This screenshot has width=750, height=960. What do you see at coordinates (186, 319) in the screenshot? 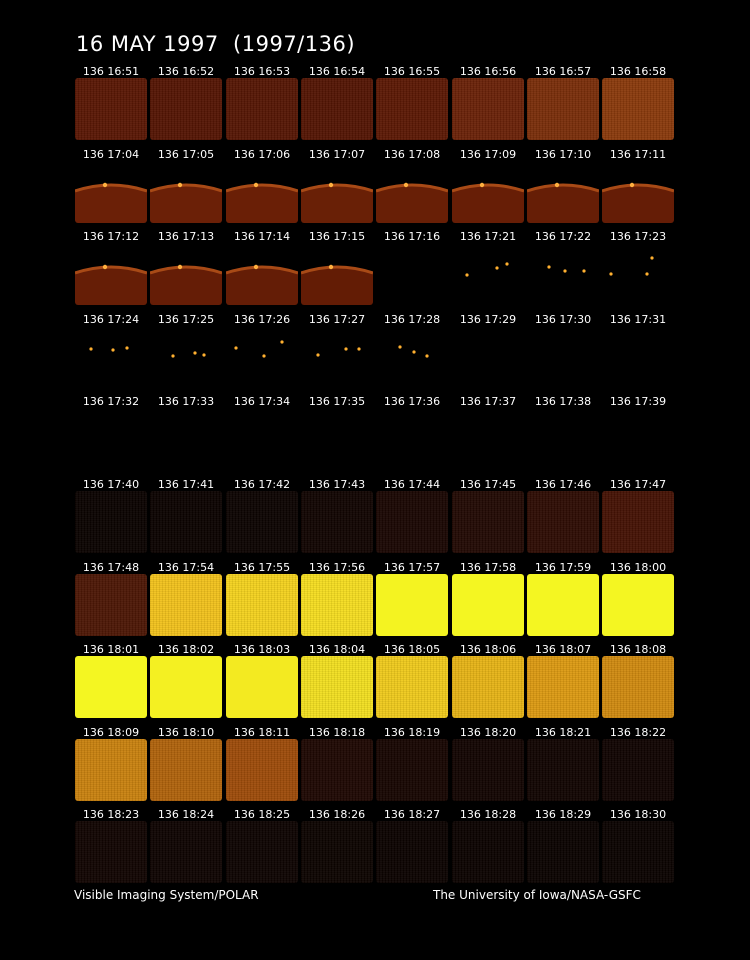
I see `frame-timestamp: 136 17:25` at bounding box center [186, 319].